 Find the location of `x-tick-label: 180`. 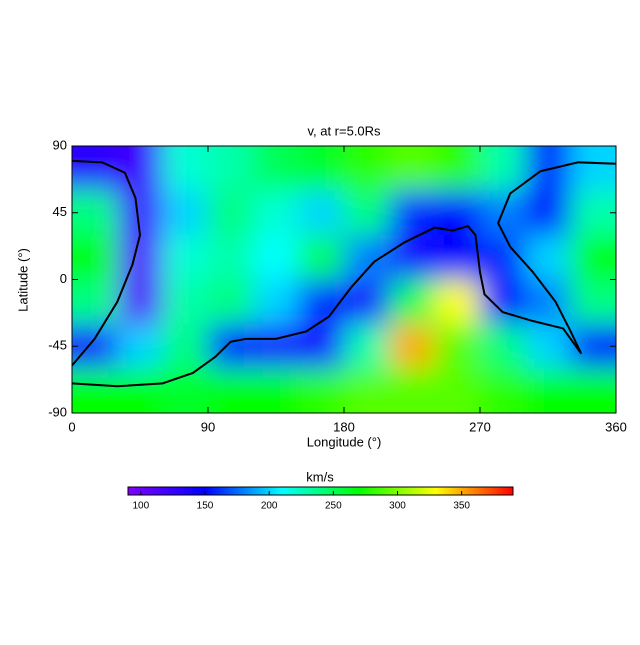

x-tick-label: 180 is located at coordinates (344, 426).